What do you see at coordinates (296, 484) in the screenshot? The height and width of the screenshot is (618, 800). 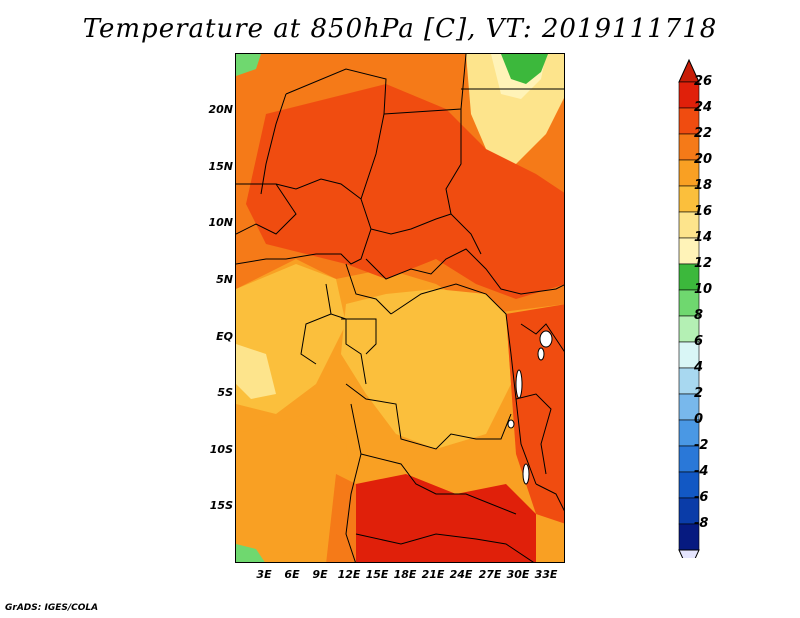 I see `field-southwest` at bounding box center [296, 484].